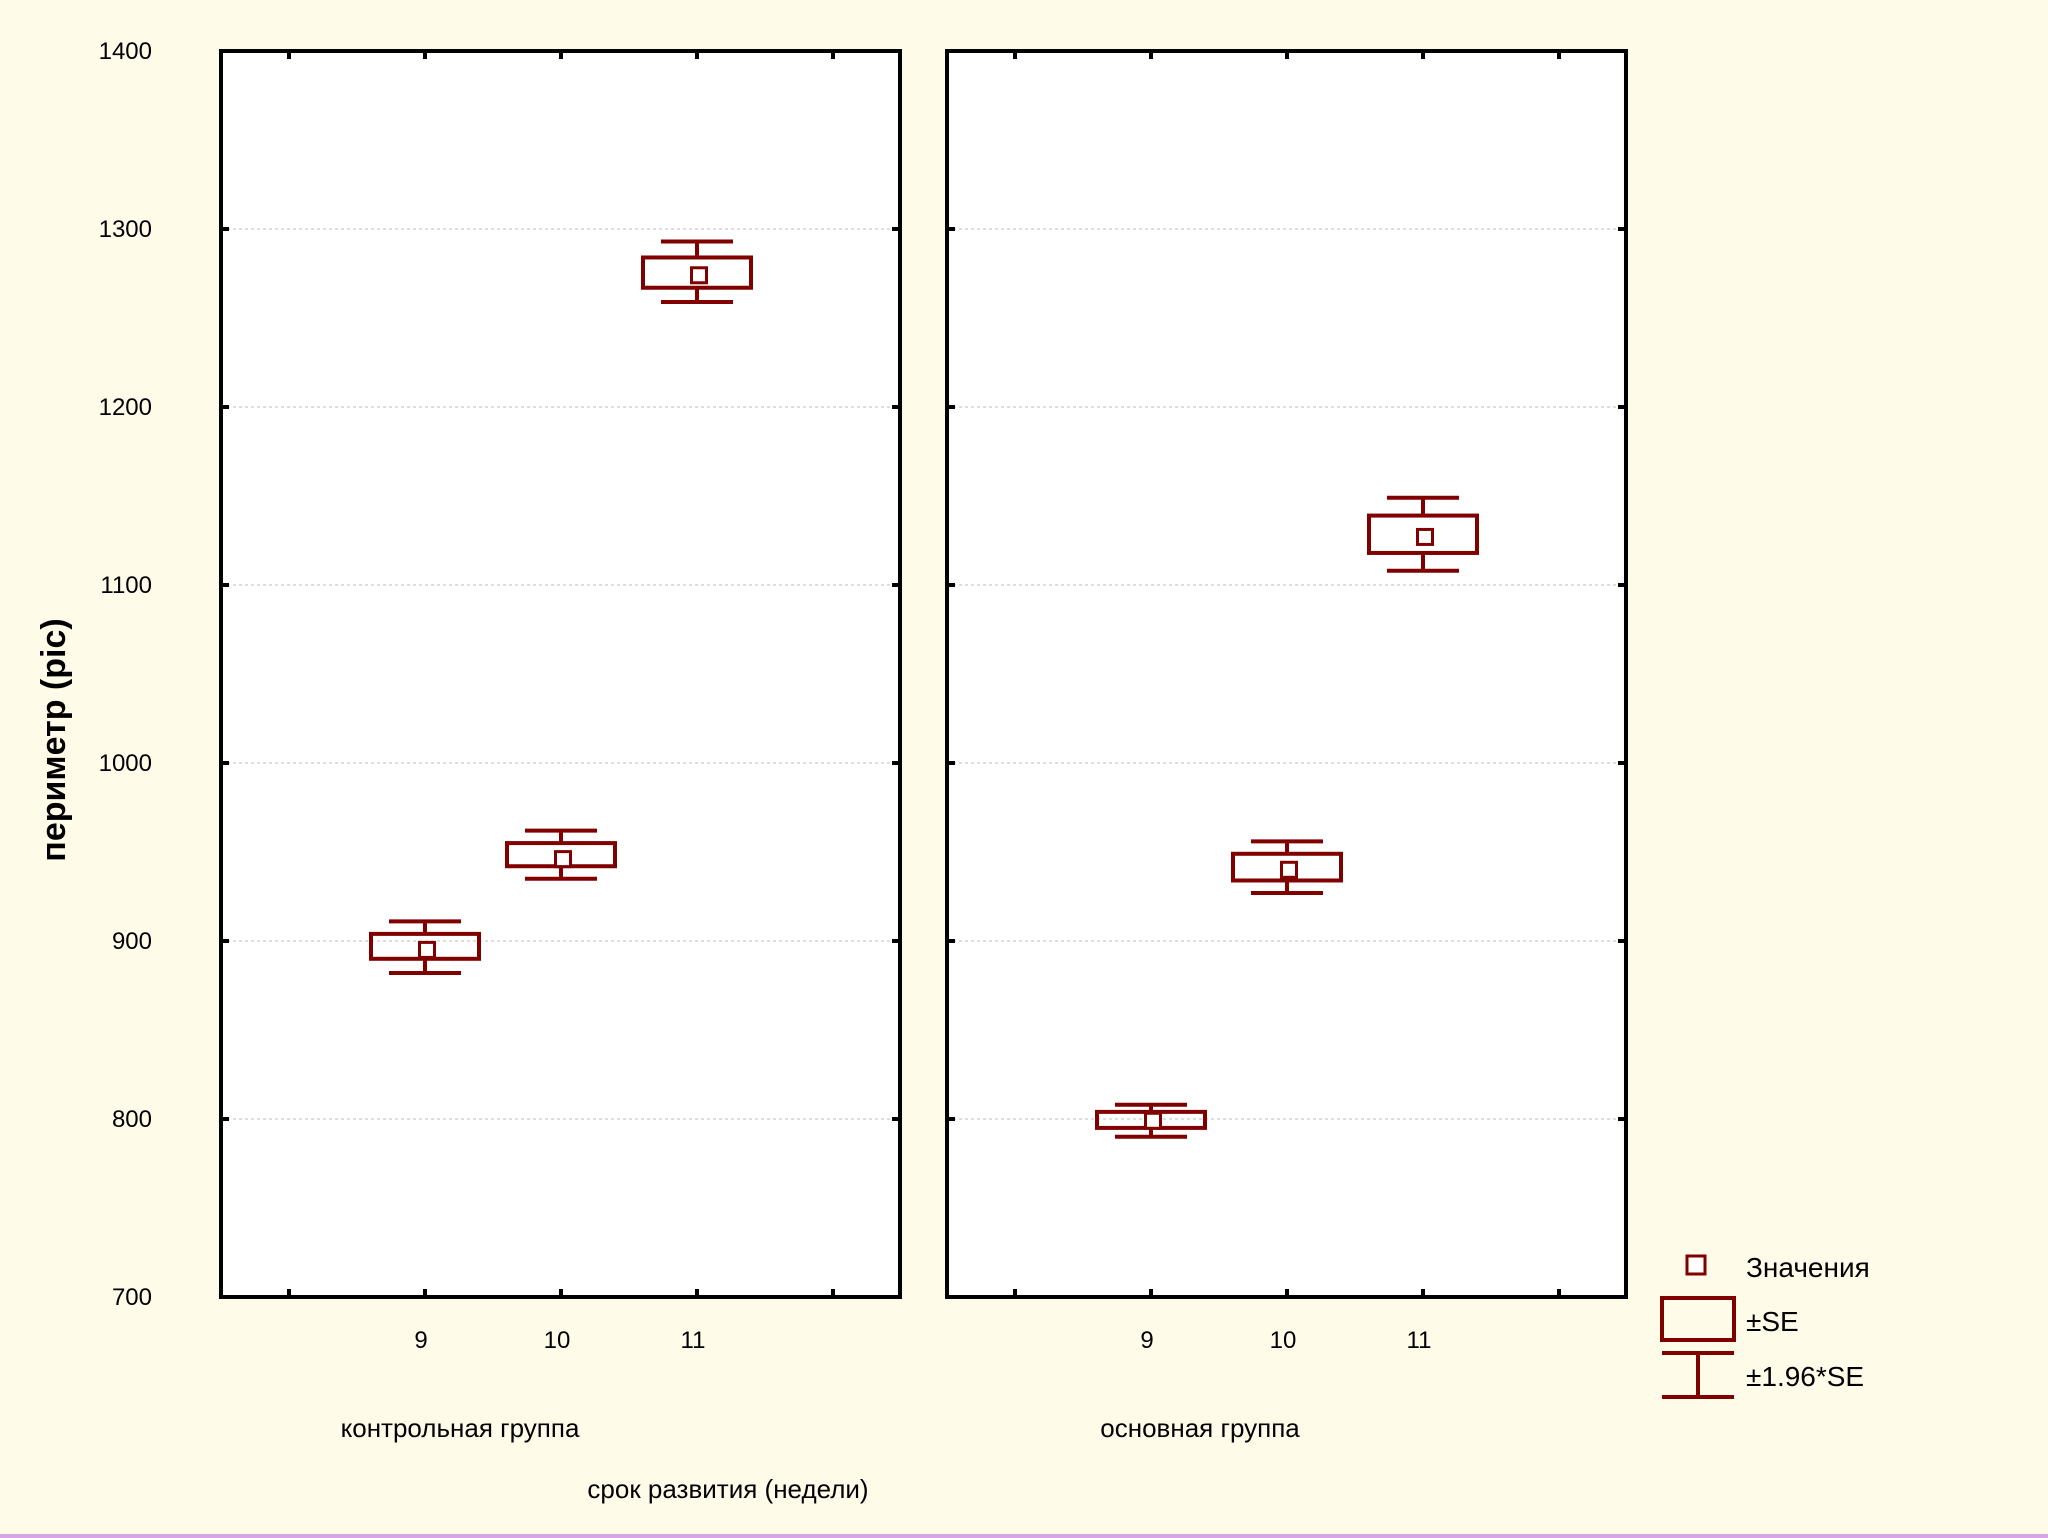 The image size is (2048, 1538). Describe the element at coordinates (125, 51) in the screenshot. I see `y-tick-label: 1400` at that location.